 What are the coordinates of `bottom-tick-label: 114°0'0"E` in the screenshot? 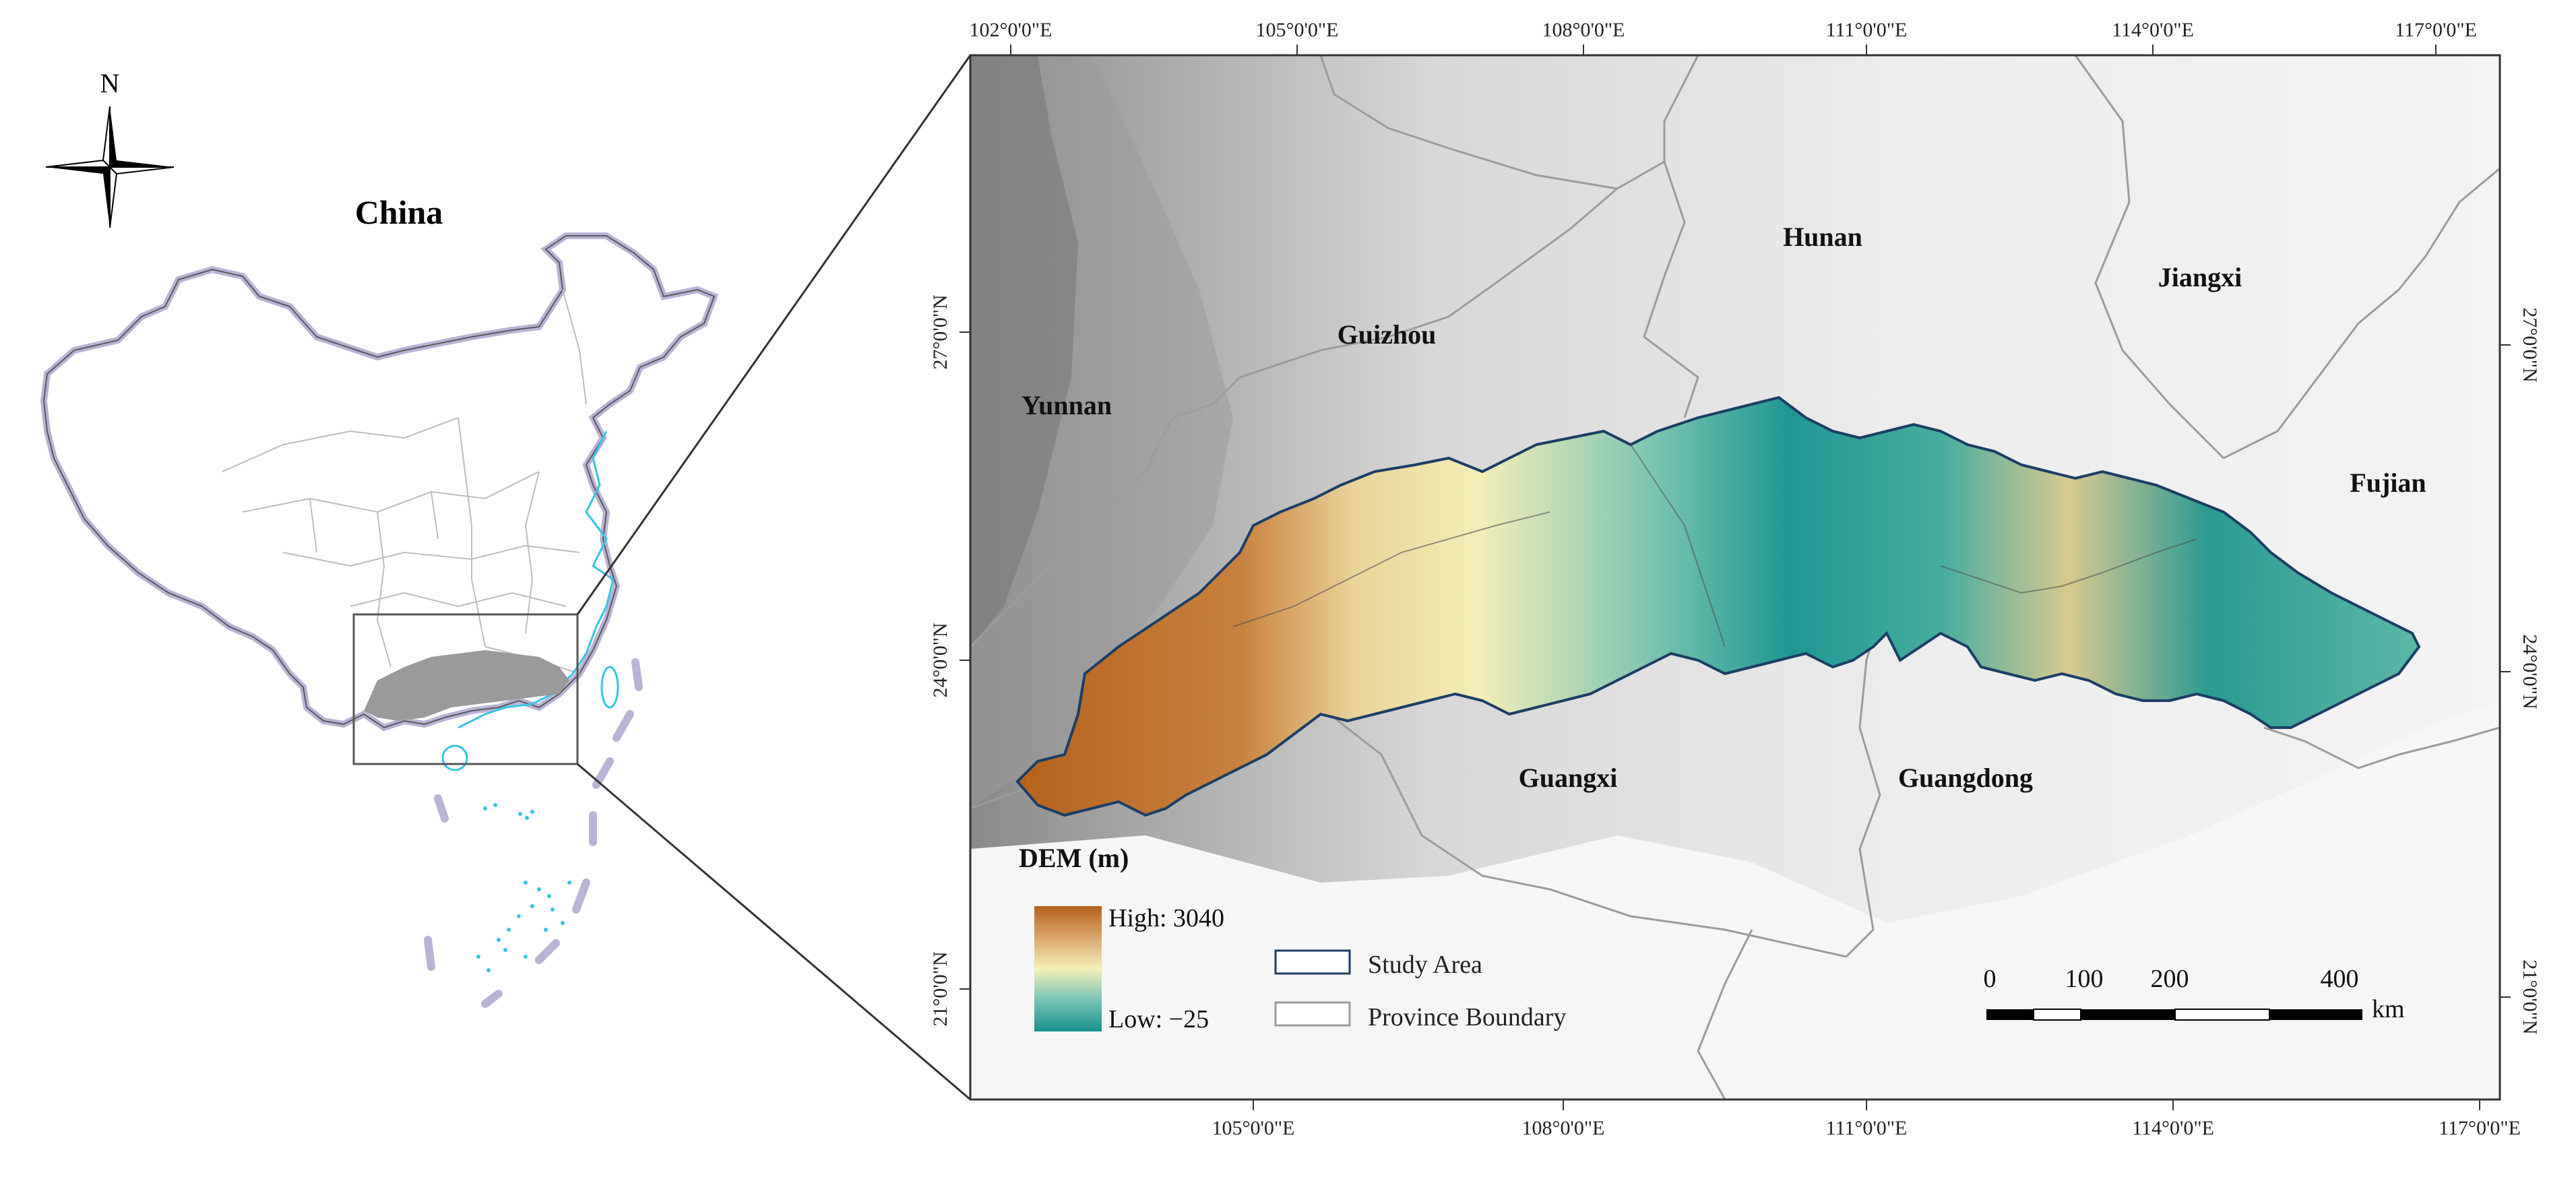 It's located at (2173, 1128).